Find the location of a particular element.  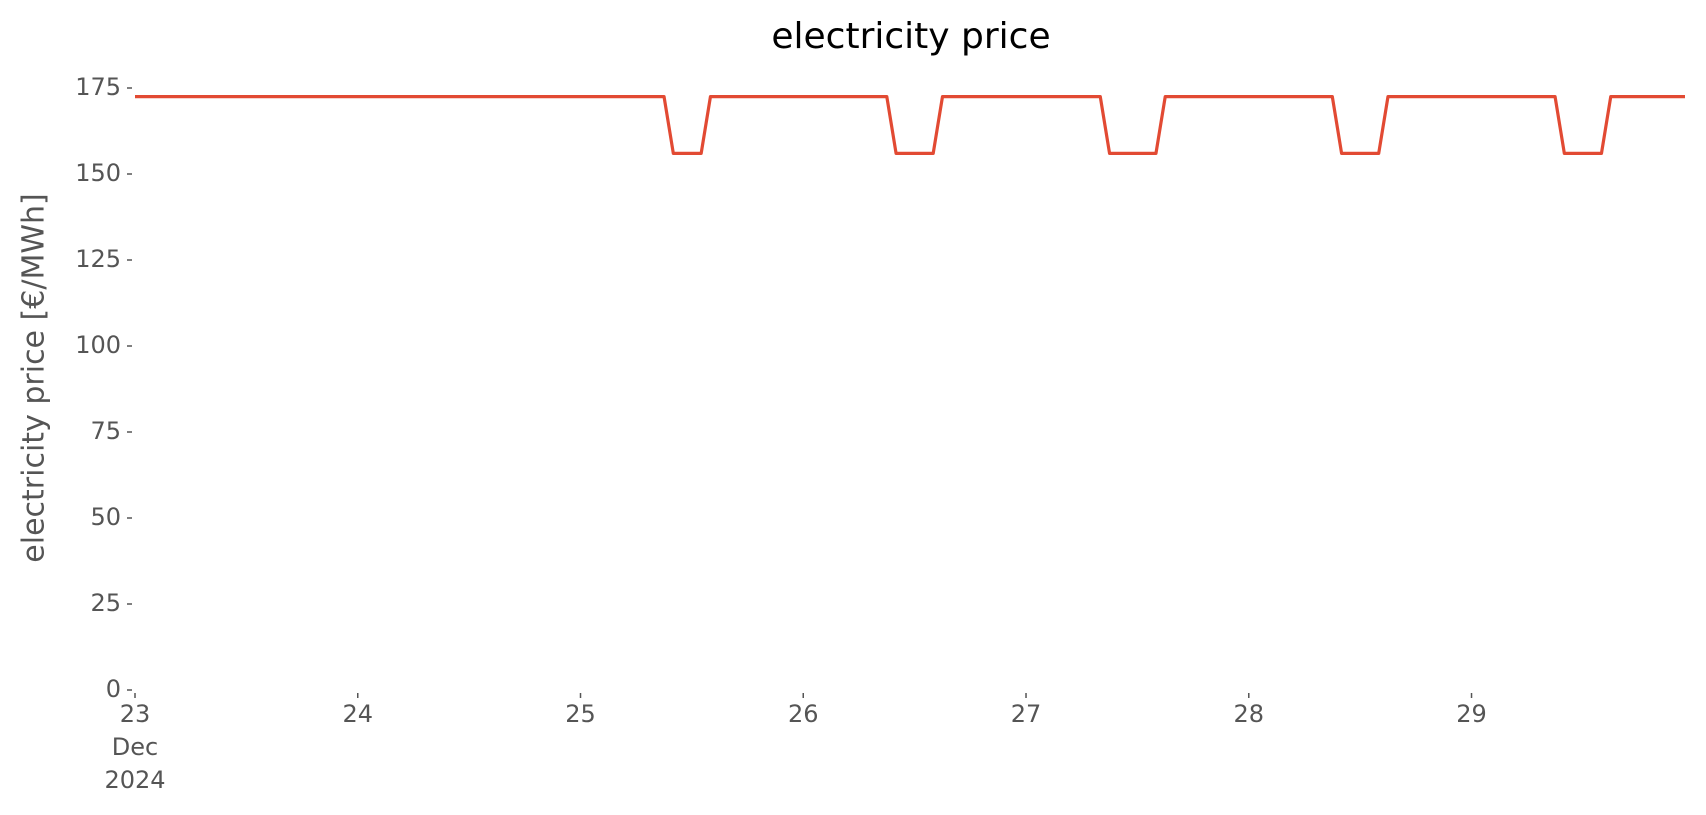

y-axis-label: electricity price [€/MWh] is located at coordinates (34, 377).